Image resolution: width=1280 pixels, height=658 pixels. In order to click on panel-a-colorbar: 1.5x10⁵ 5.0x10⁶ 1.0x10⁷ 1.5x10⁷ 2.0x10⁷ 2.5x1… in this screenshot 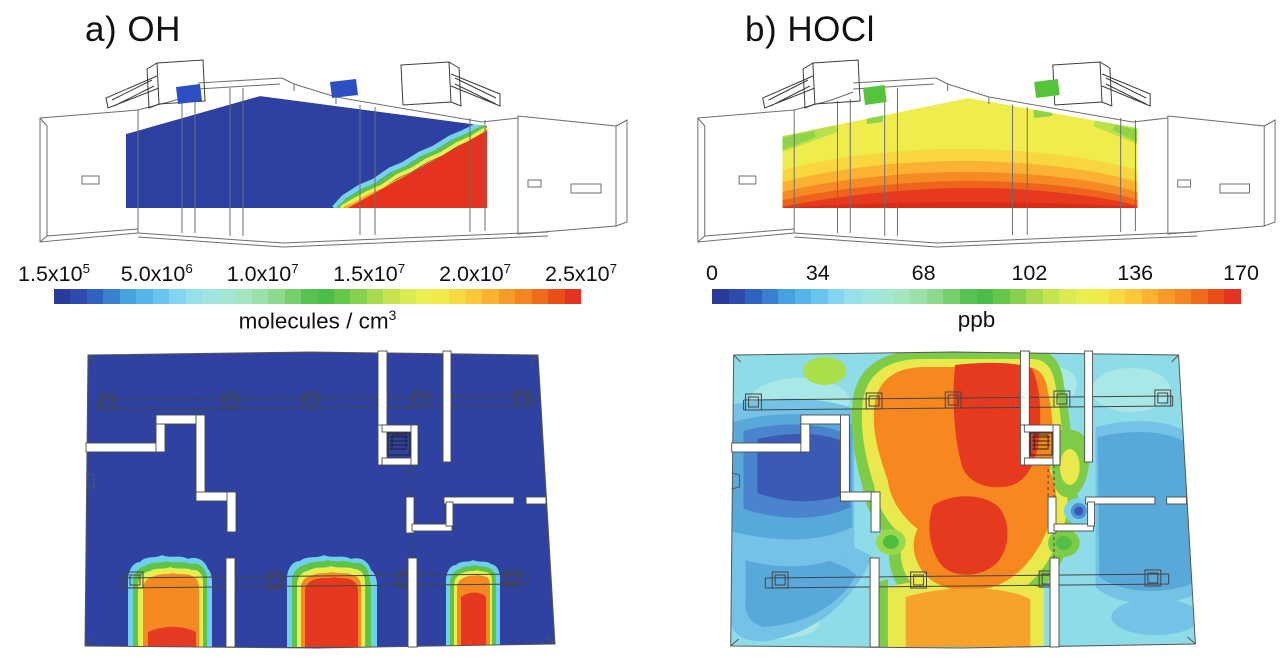, I will do `click(317, 298)`.